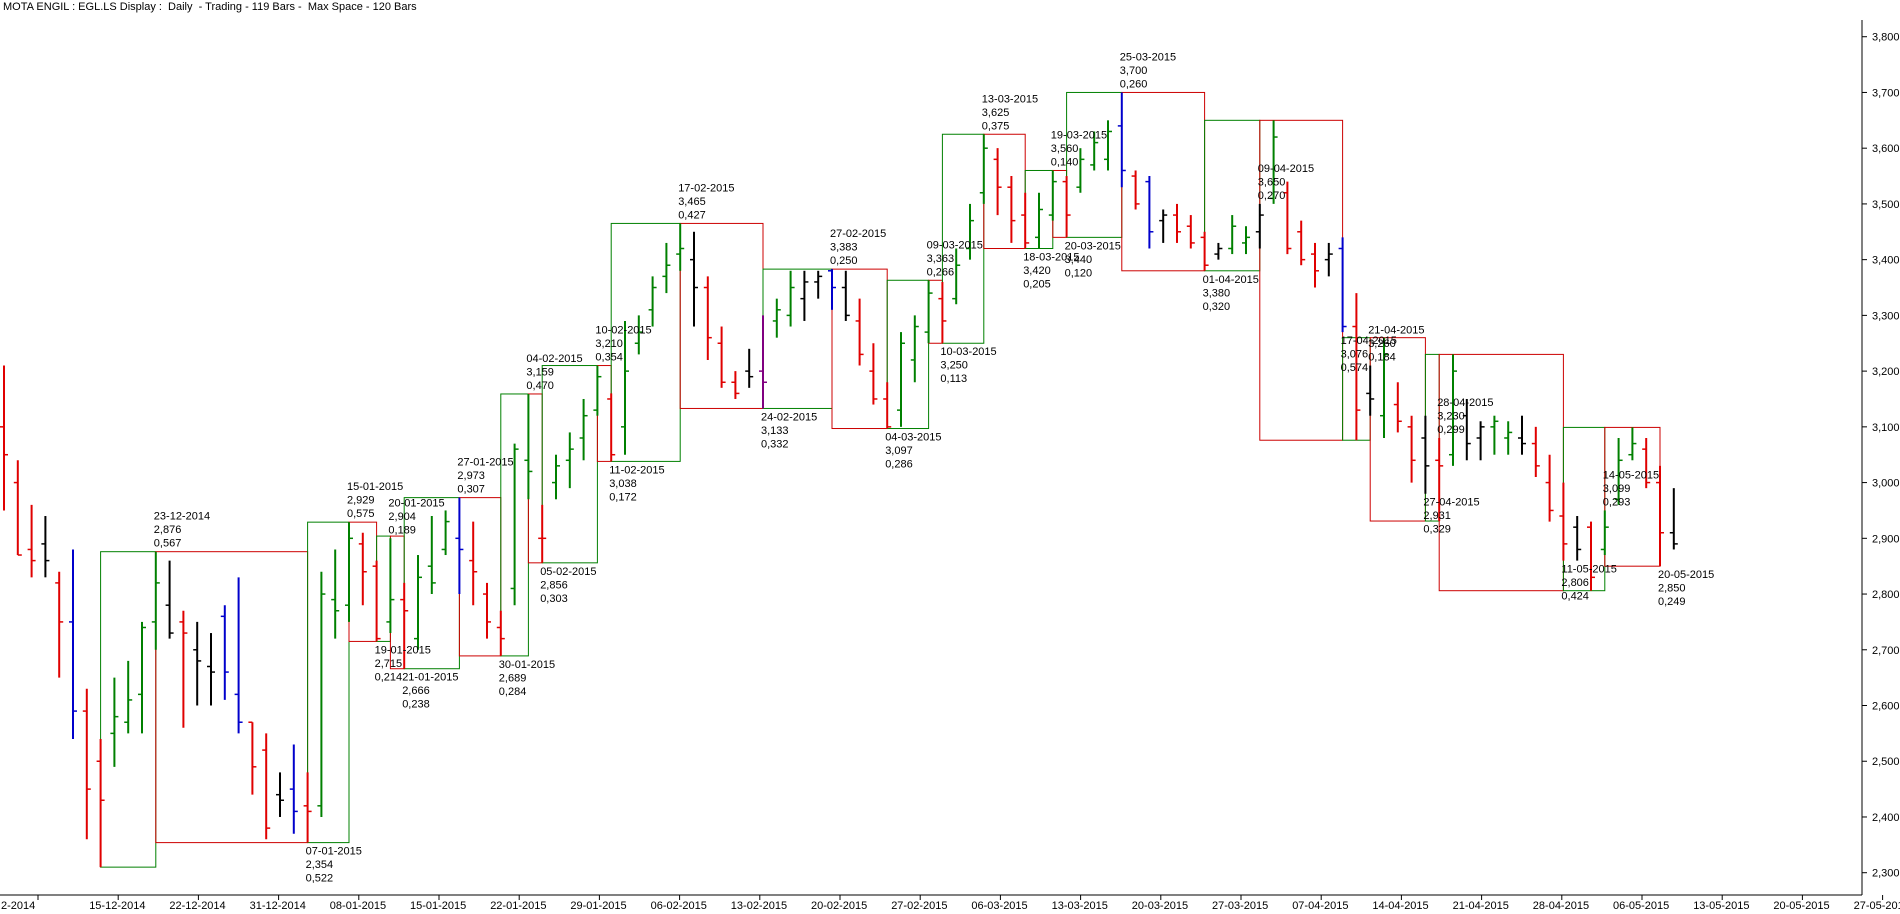  Describe the element at coordinates (1451, 416) in the screenshot. I see `annotation-price: 3,230` at that location.